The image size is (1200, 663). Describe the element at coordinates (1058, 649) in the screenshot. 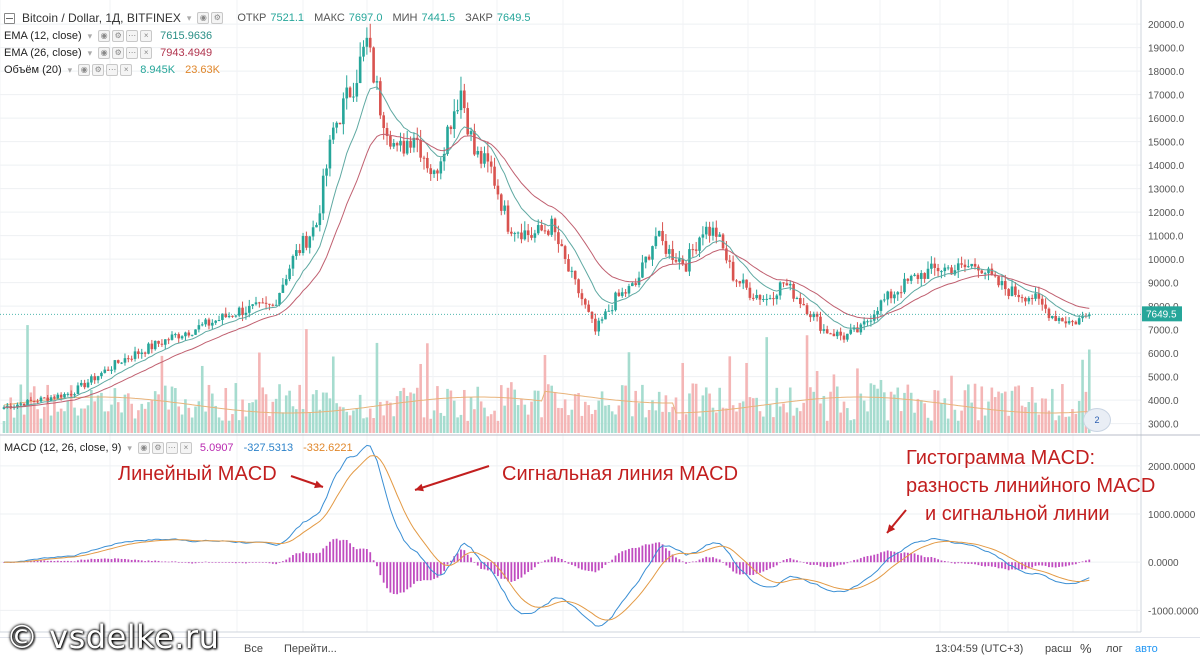

I see `extended-button: расш` at that location.